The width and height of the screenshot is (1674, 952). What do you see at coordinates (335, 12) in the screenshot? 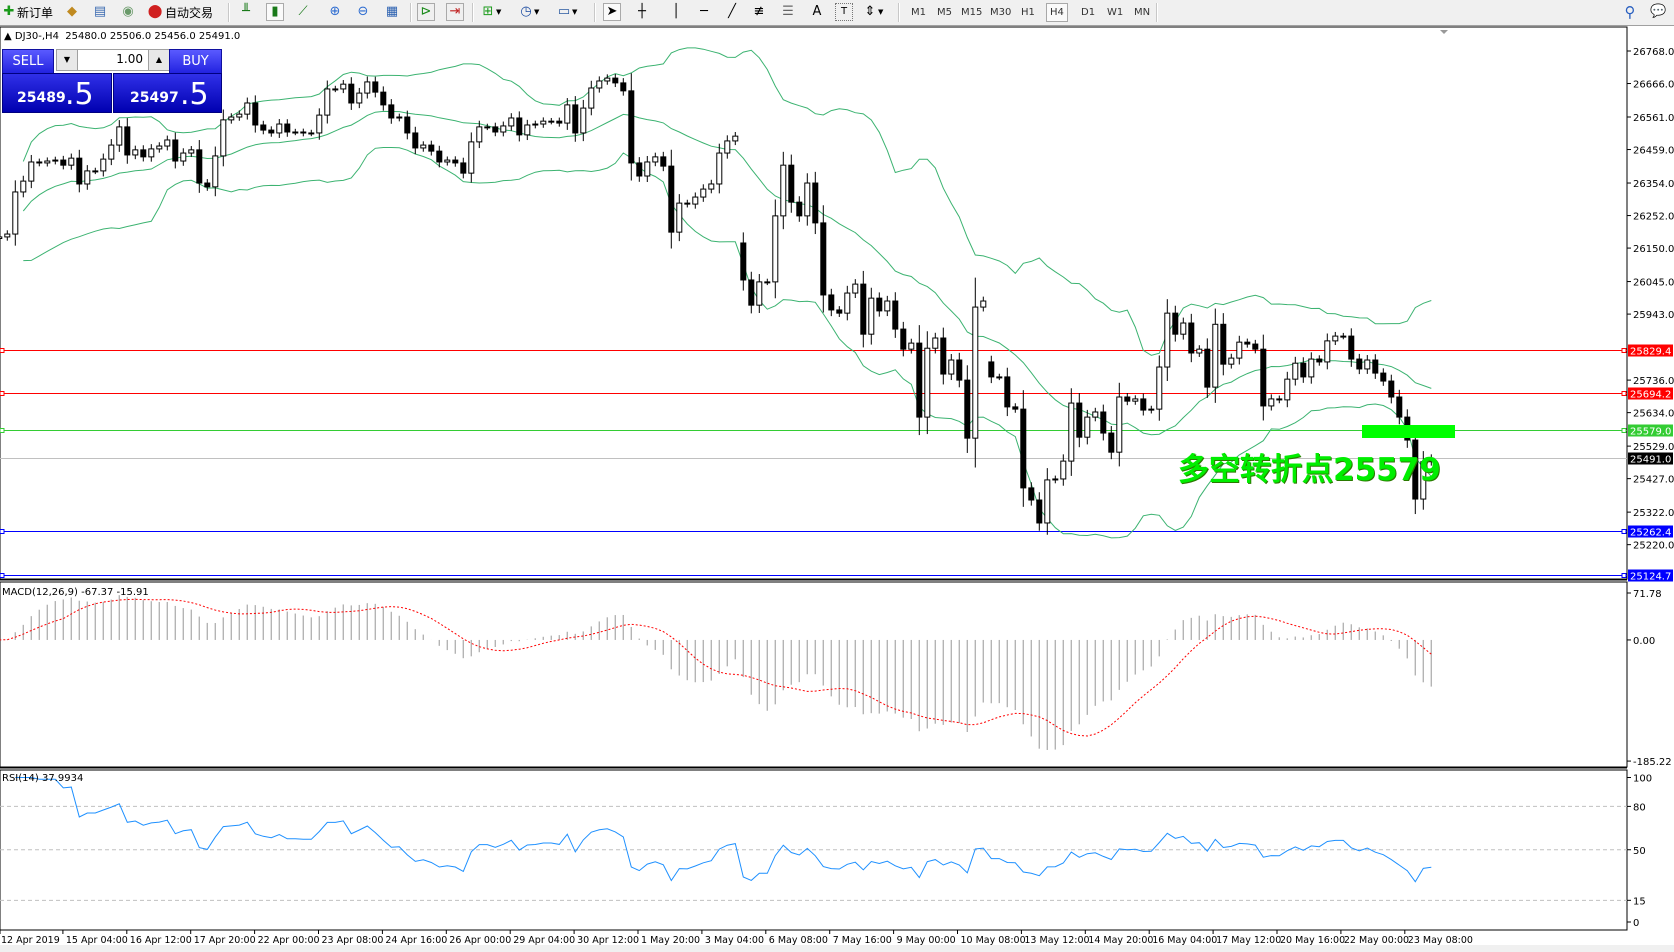
I see `zoom-in-button: ⊕` at bounding box center [335, 12].